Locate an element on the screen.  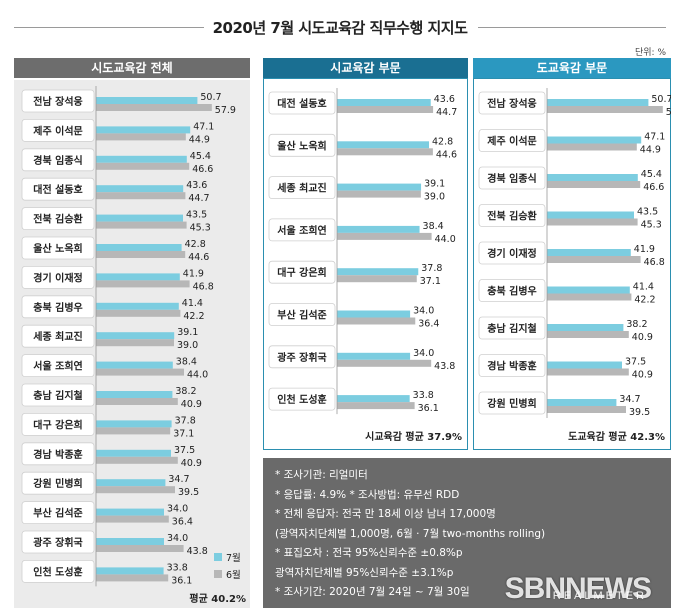
value-label-june: 43.8 is located at coordinates (197, 551).